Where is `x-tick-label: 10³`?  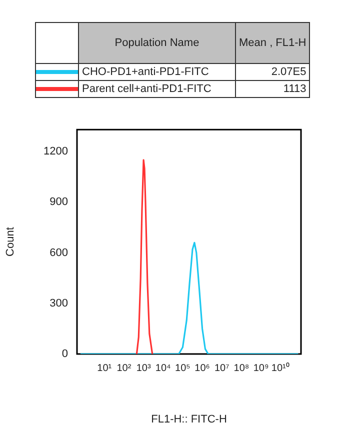
x-tick-label: 10³ is located at coordinates (144, 368).